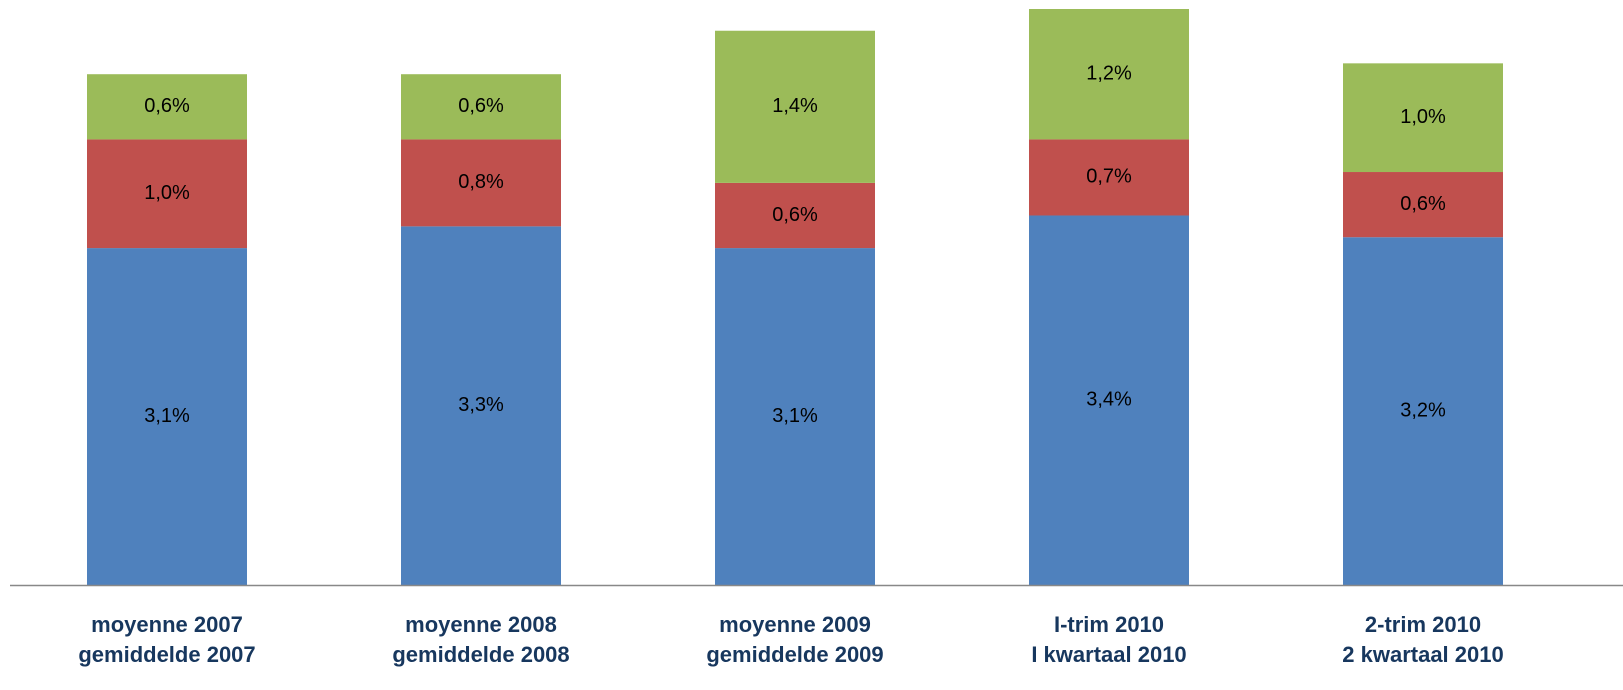 The width and height of the screenshot is (1623, 690). Describe the element at coordinates (166, 654) in the screenshot. I see `x-tick-label: gemiddelde 2007` at that location.